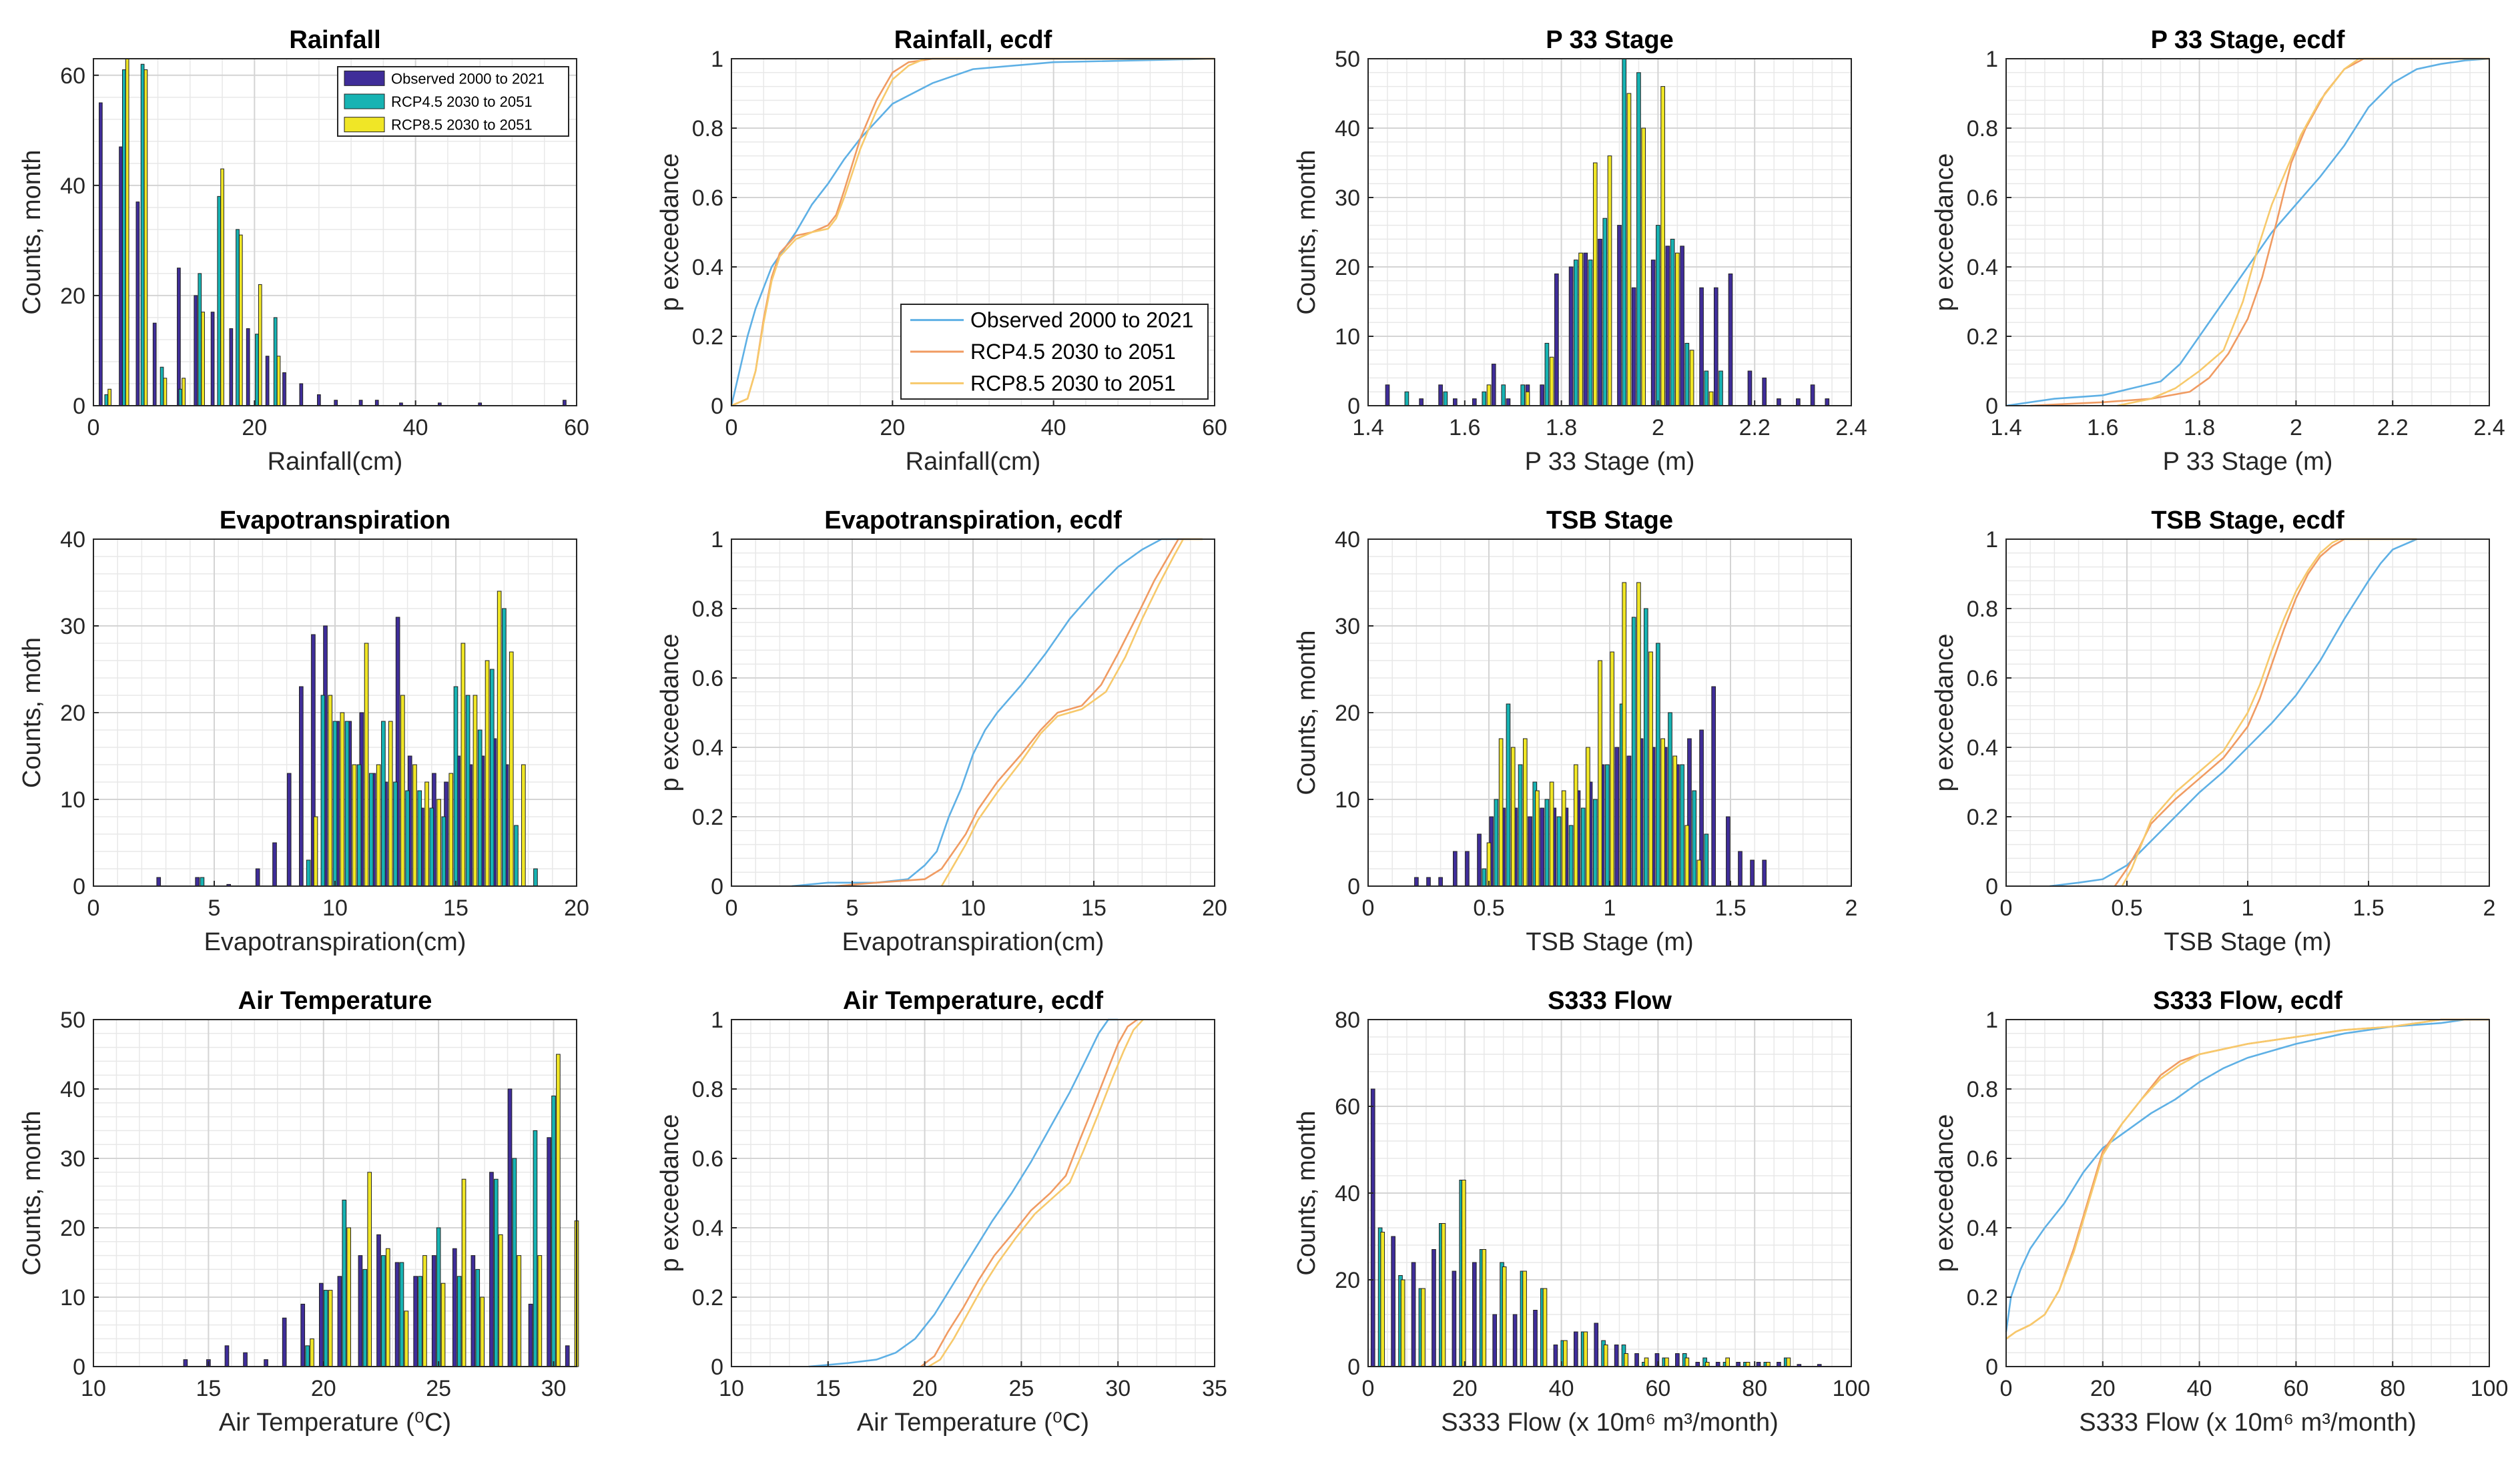 The height and width of the screenshot is (1476, 2520). Describe the element at coordinates (2368, 908) in the screenshot. I see `x-tick-label: 1.5` at that location.